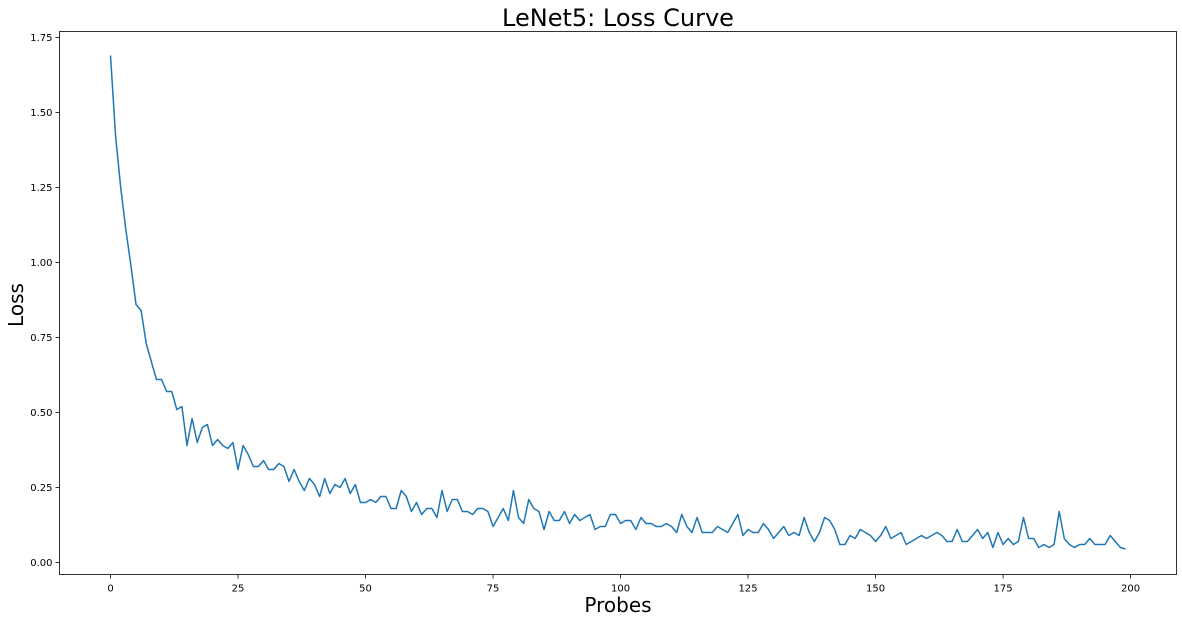  I want to click on x-tick-label: 50, so click(365, 589).